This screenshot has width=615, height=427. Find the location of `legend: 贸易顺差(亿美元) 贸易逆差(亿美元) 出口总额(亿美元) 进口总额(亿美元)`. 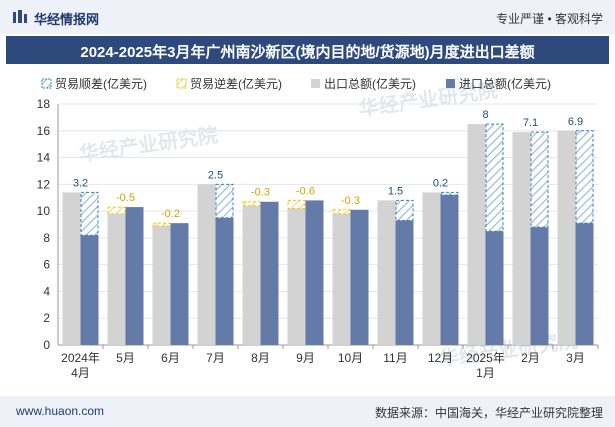

legend: 贸易顺差(亿美元) 贸易逆差(亿美元) 出口总额(亿美元) 进口总额(亿美元) is located at coordinates (296, 83).